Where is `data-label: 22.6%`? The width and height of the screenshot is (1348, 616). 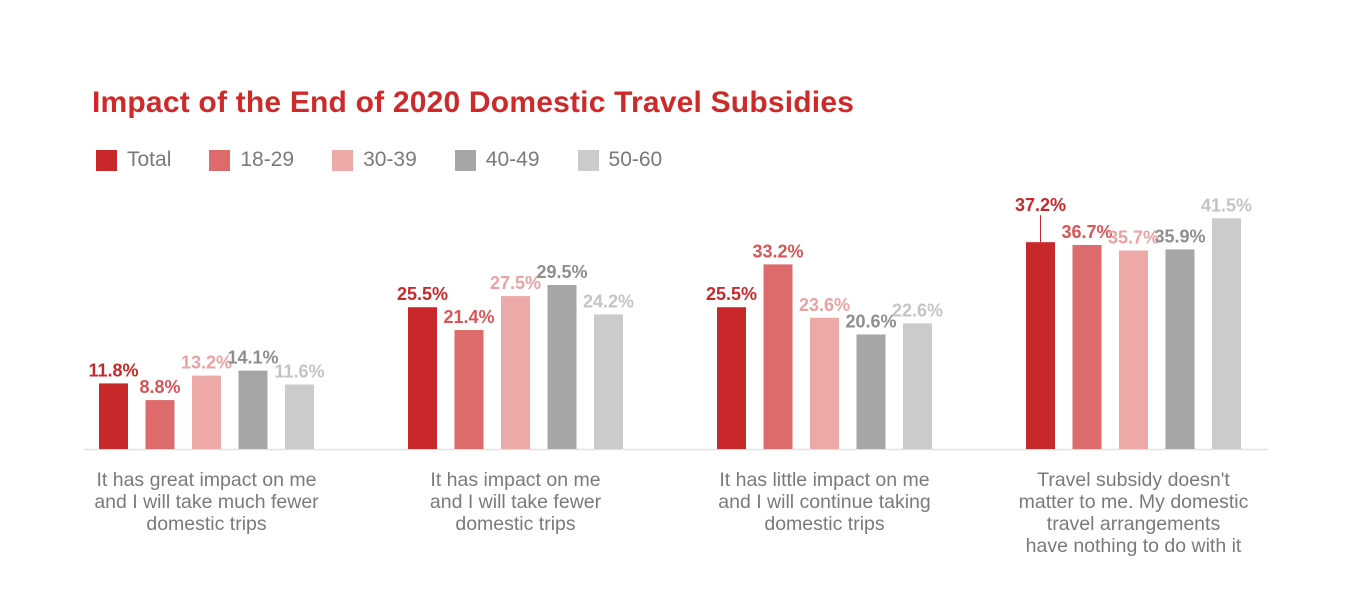
data-label: 22.6% is located at coordinates (917, 310).